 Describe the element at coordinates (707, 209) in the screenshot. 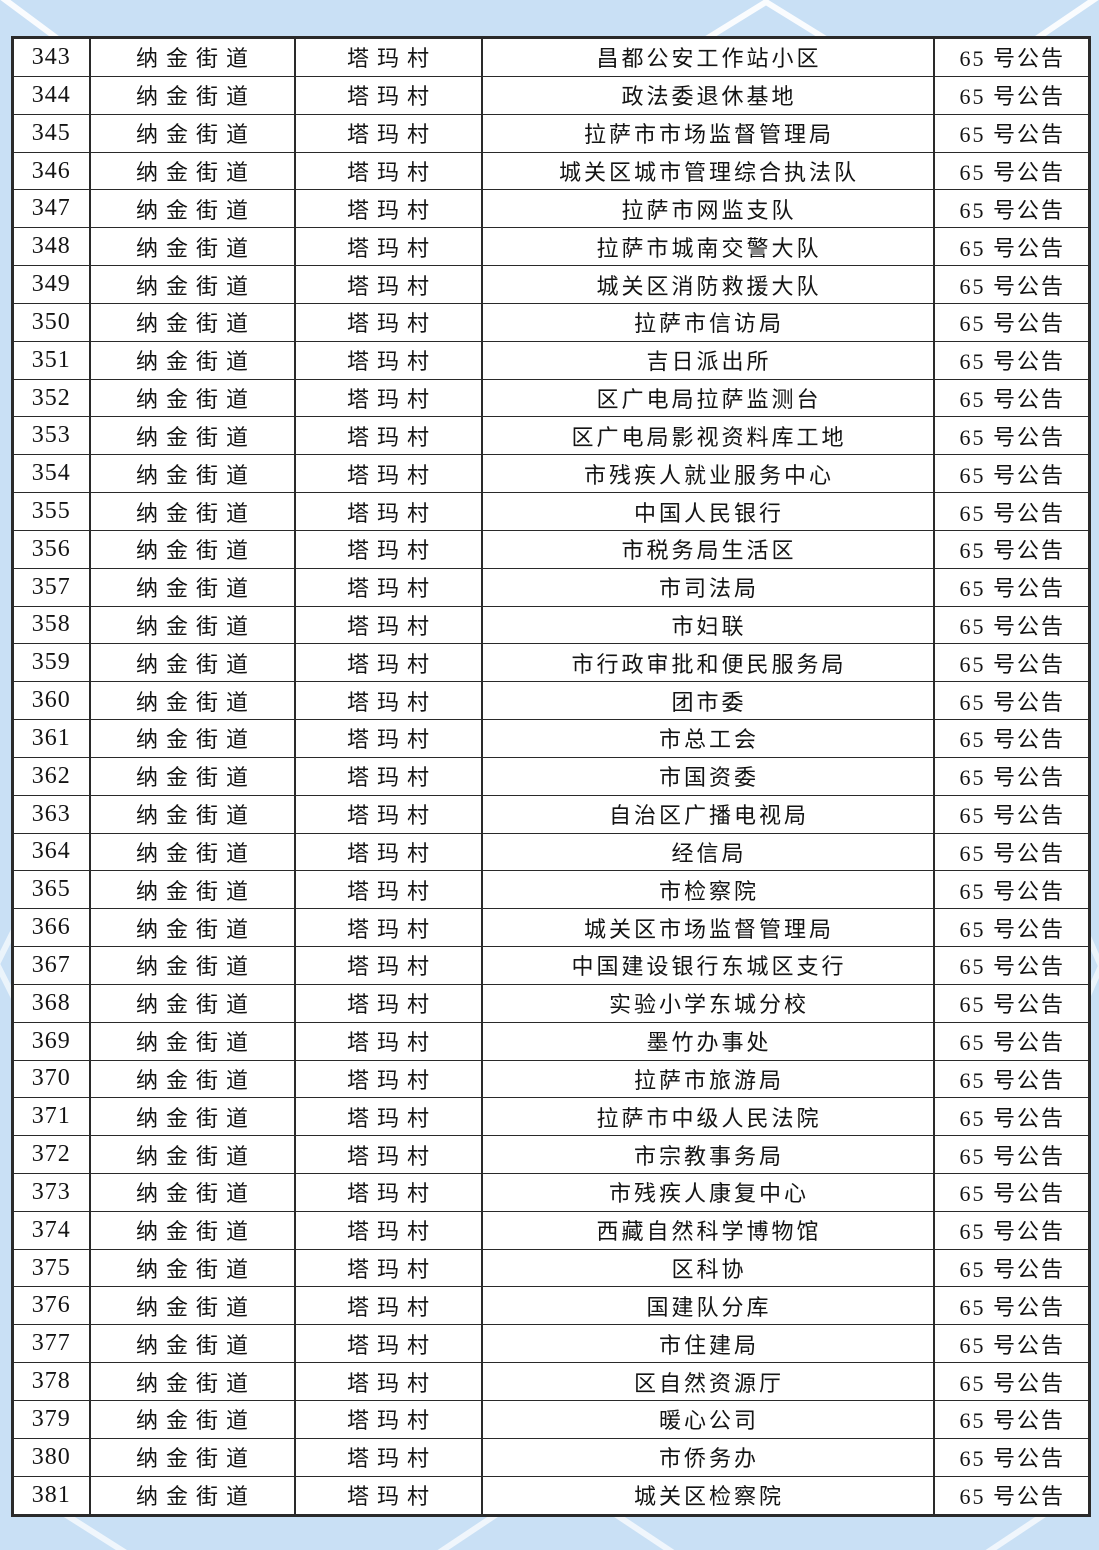

I see `site-name-cell: 拉萨市网监支队` at that location.